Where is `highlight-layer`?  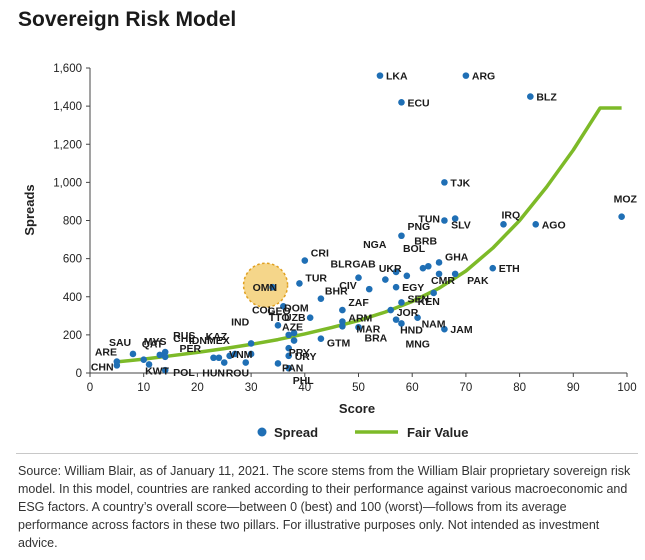 highlight-layer is located at coordinates (265, 285).